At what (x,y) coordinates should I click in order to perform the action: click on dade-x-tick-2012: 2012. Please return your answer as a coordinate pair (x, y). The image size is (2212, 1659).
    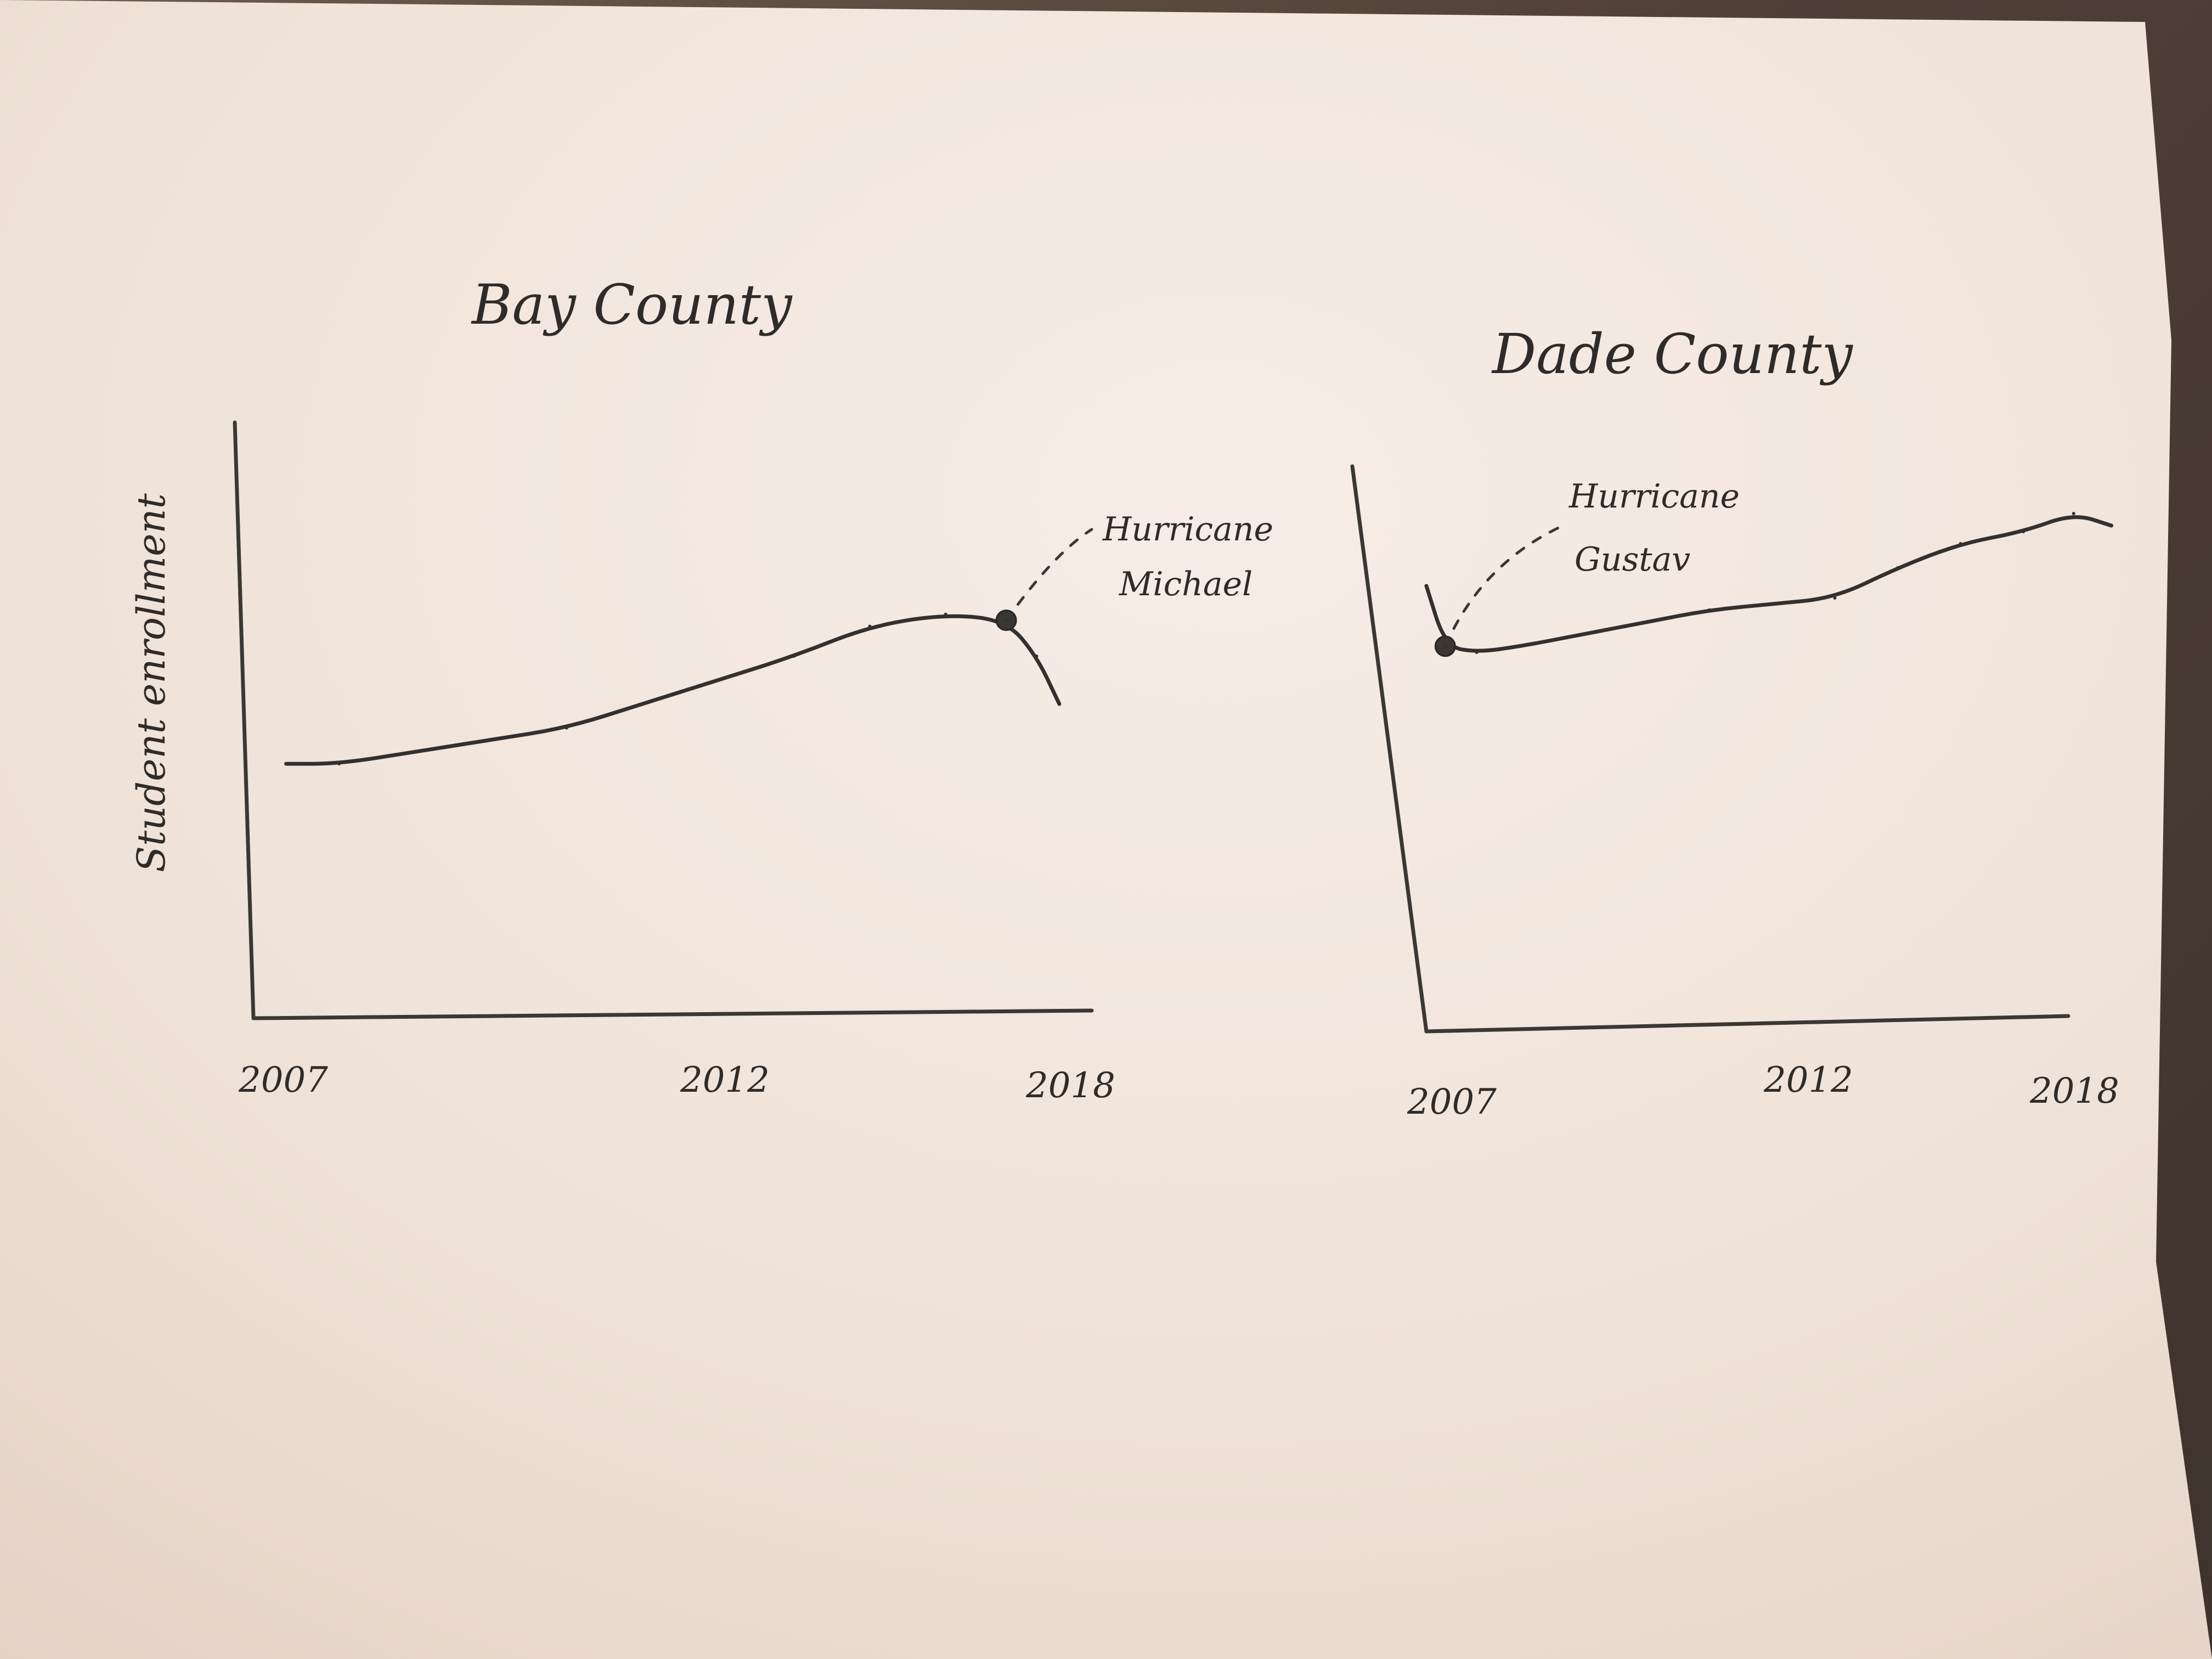
    Looking at the image, I should click on (1808, 1080).